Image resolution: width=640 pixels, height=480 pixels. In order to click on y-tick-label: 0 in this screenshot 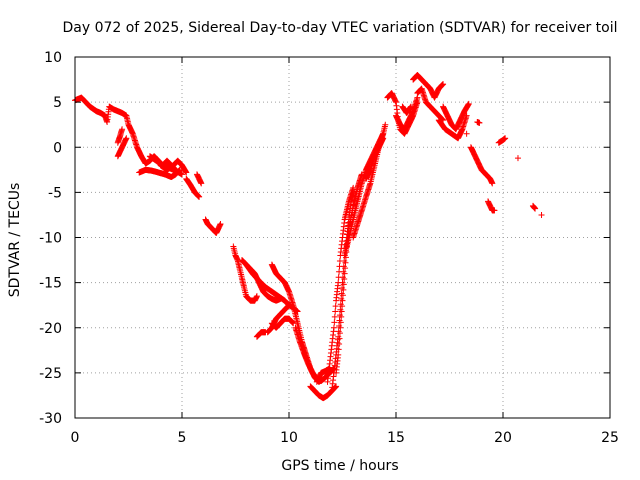, I will do `click(57, 148)`.